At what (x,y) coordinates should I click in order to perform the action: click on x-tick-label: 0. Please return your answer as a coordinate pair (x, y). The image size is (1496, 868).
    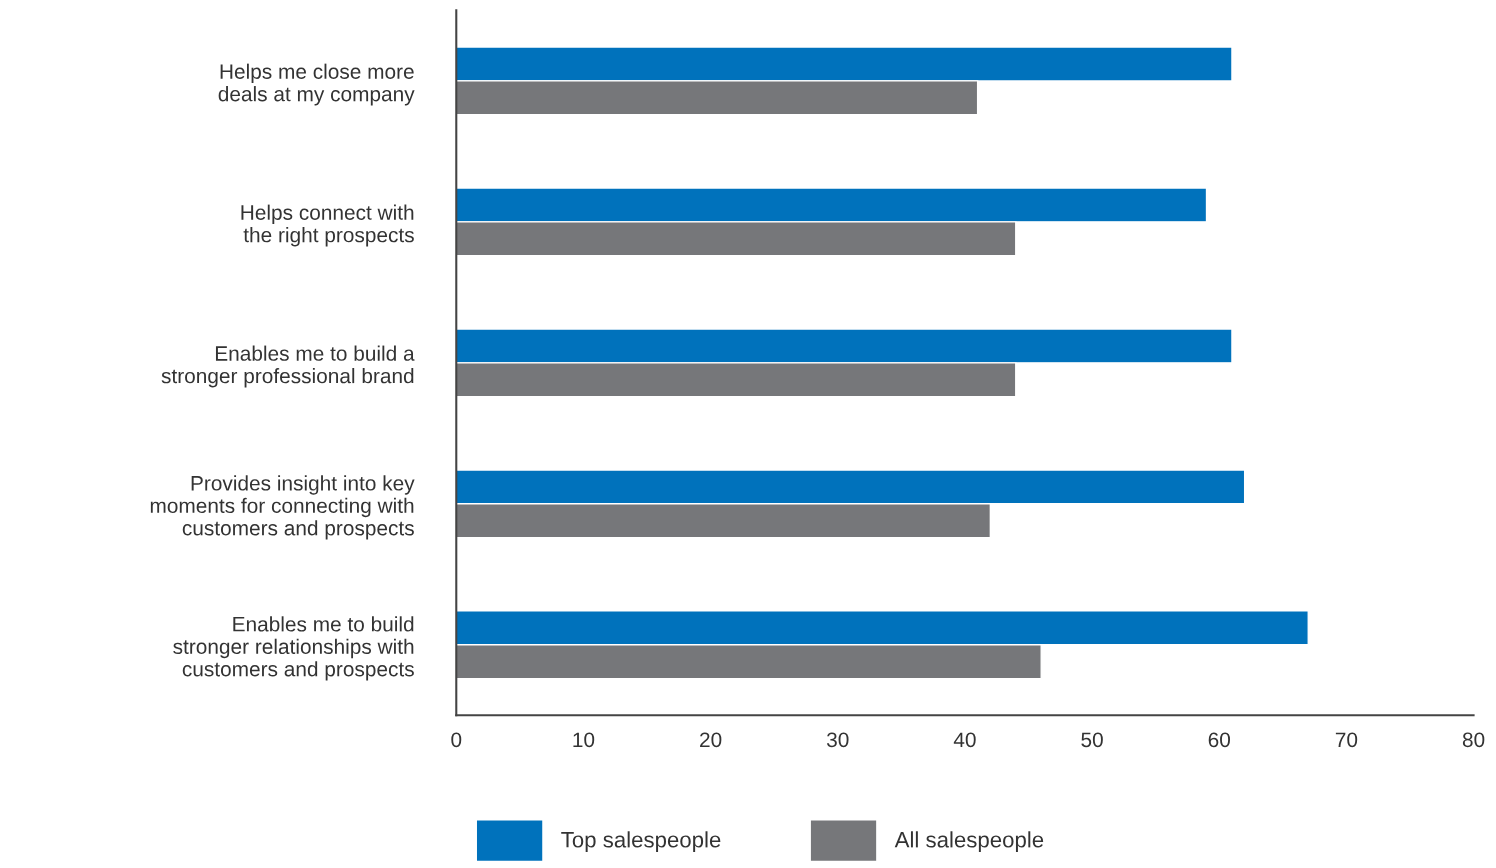
    Looking at the image, I should click on (456, 740).